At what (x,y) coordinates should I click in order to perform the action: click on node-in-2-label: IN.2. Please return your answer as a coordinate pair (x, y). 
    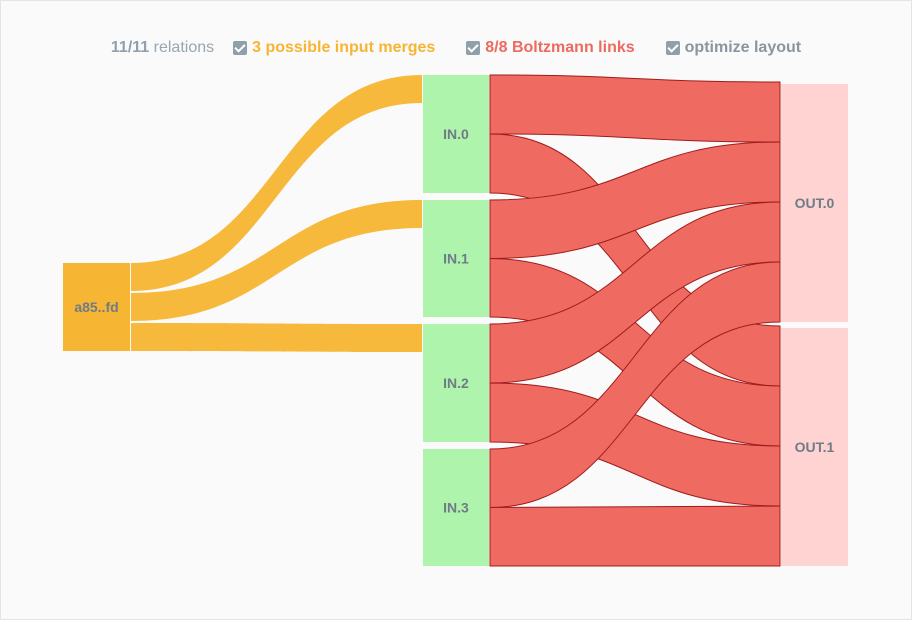
    Looking at the image, I should click on (456, 383).